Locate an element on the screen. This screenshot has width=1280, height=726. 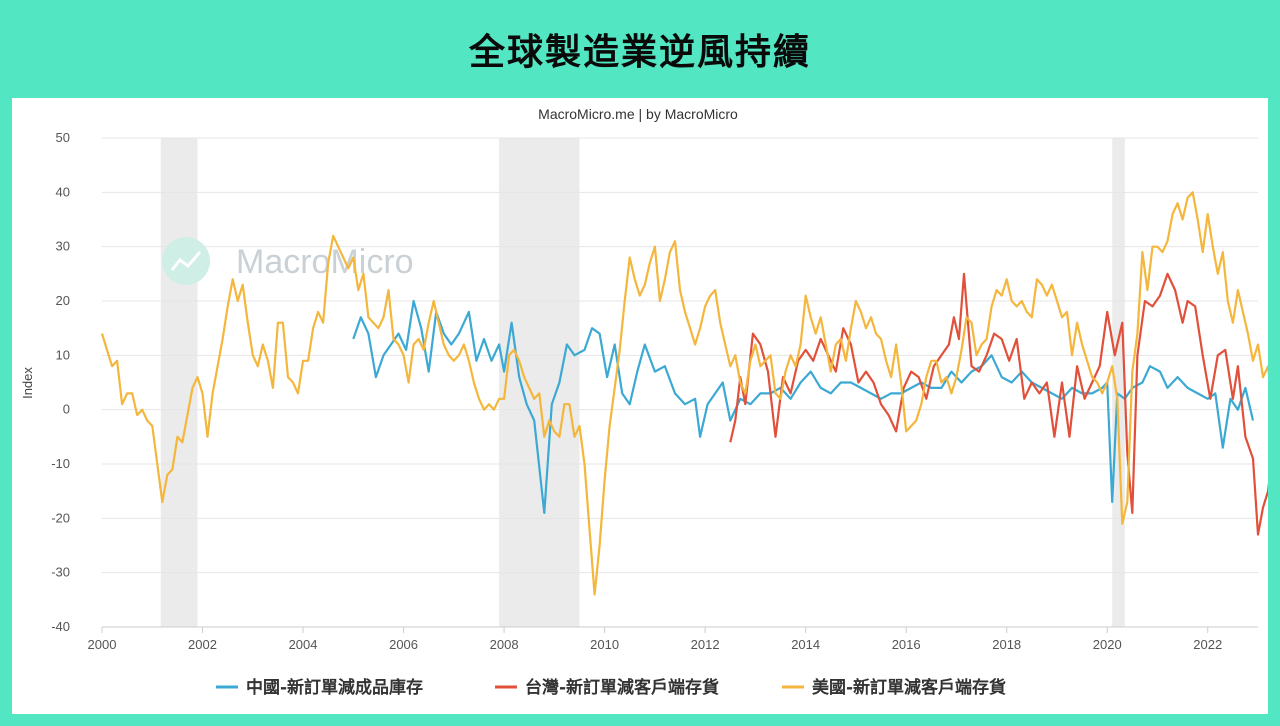
legend-item-taiwan: 台灣-新訂單減客戶端存貨 is located at coordinates (607, 687).